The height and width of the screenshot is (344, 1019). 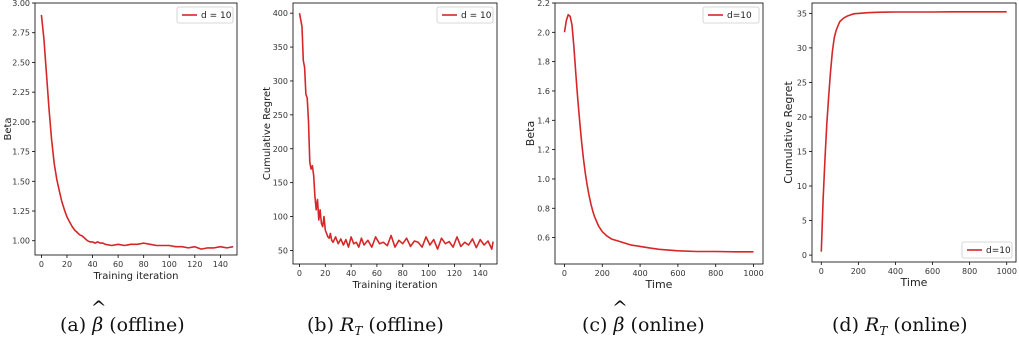 What do you see at coordinates (280, 183) in the screenshot?
I see `y-tick-label: 150` at bounding box center [280, 183].